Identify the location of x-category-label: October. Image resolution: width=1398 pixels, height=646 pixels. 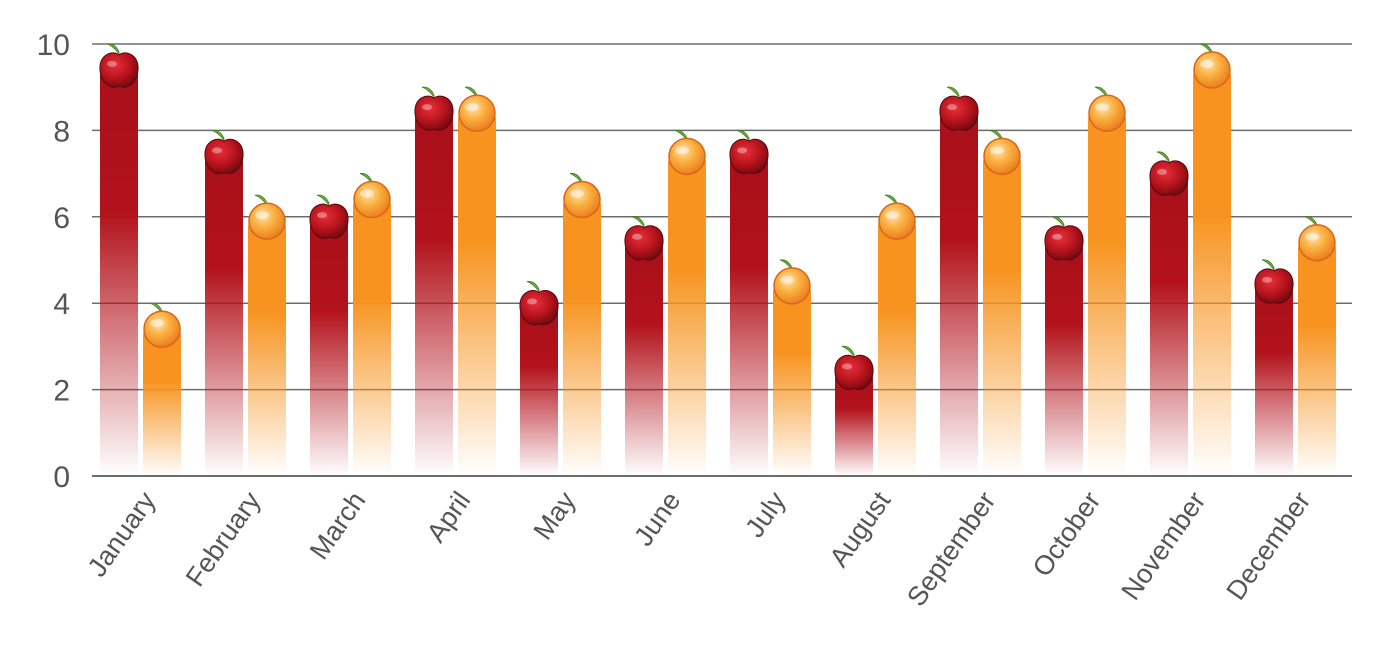
(1067, 534).